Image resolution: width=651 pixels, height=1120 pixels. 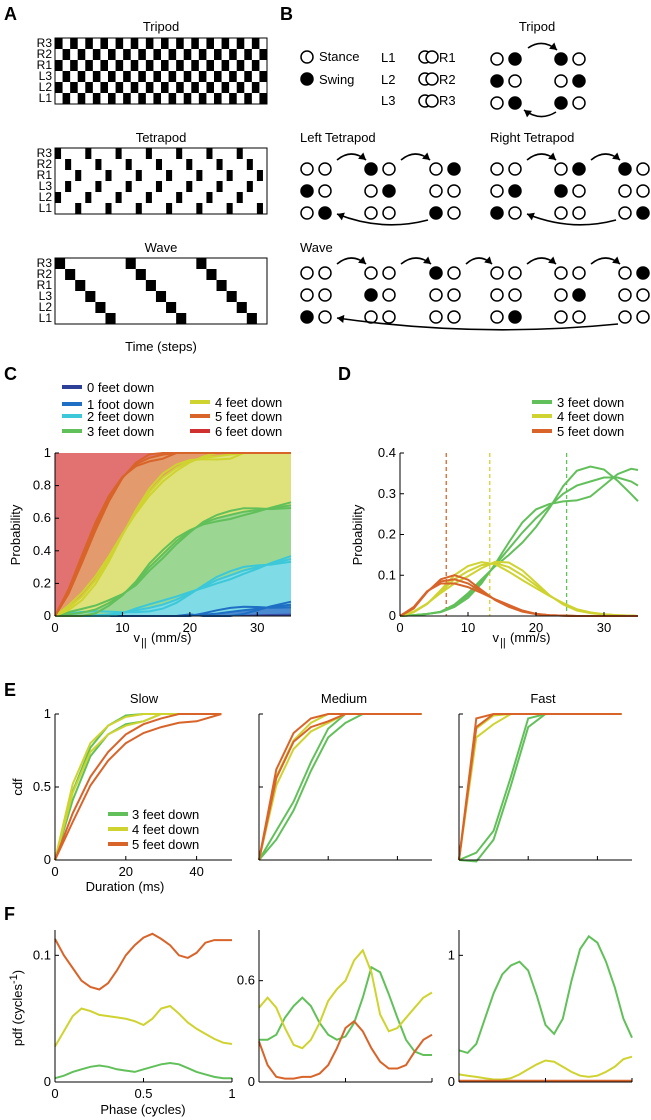 I want to click on tripod-a-right, so click(x=515, y=59).